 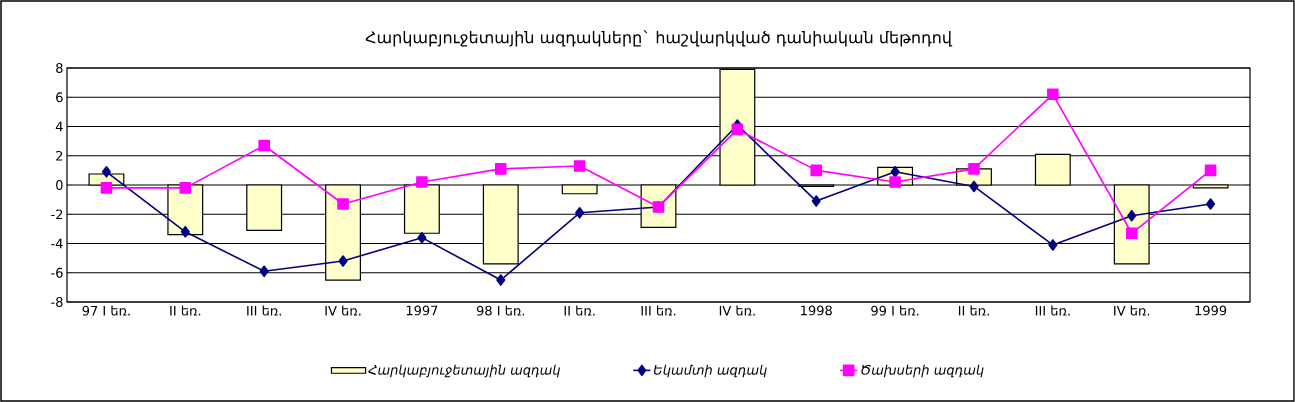 I want to click on legend-label: Ծախսերի ազդակ, so click(x=922, y=371).